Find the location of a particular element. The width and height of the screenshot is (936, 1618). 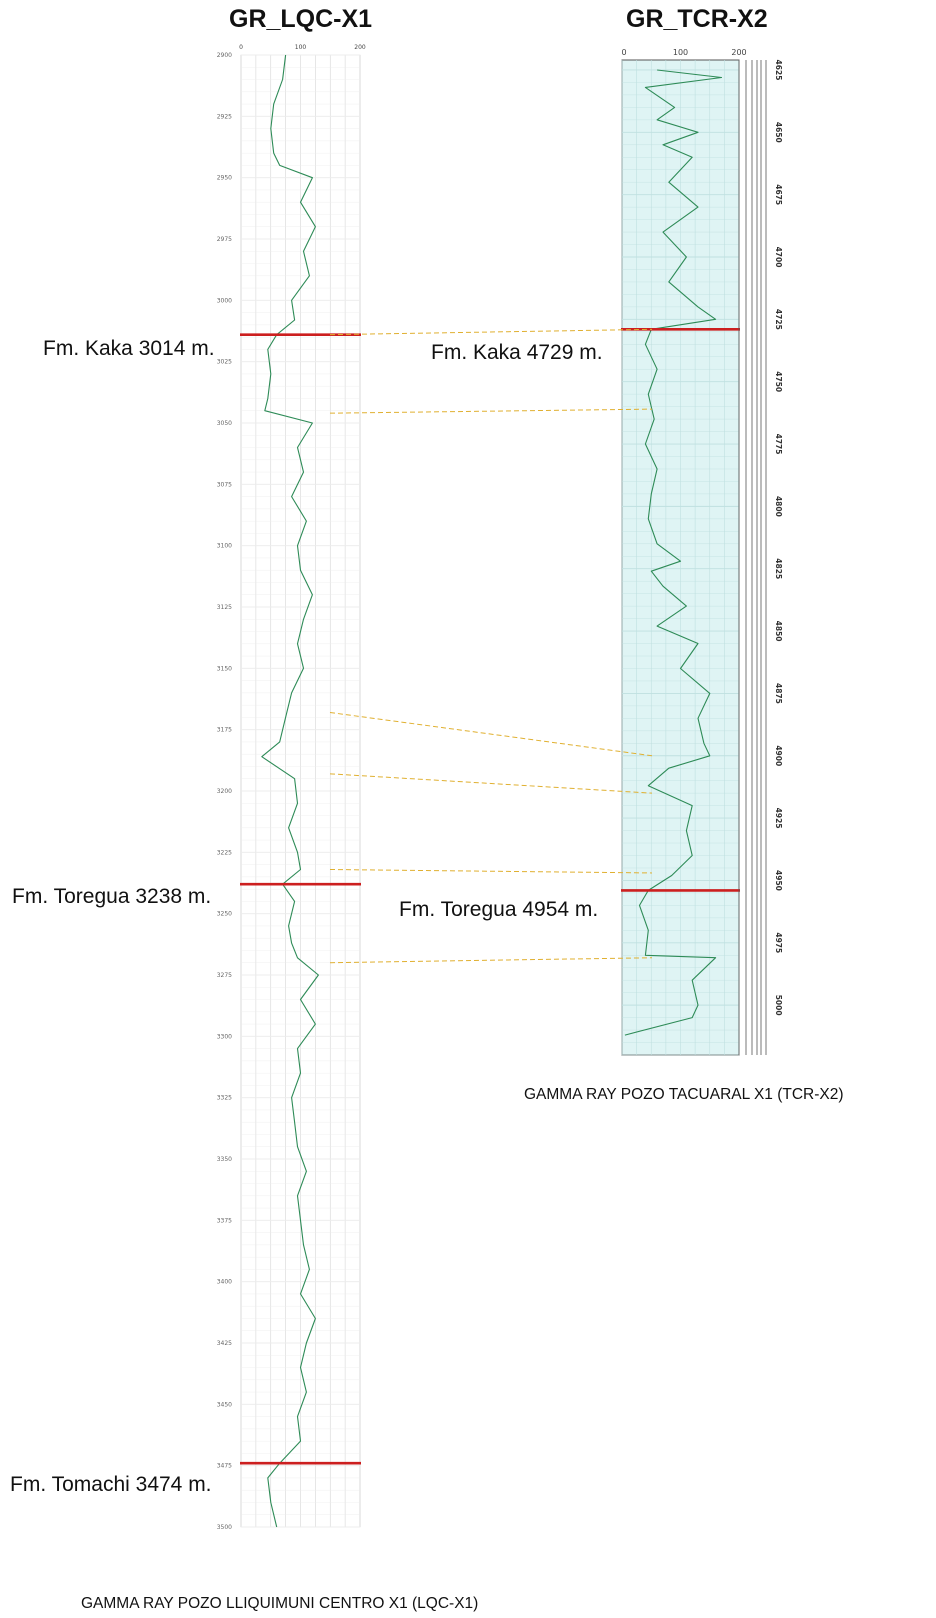

right-depth-tick-label: 5000 is located at coordinates (778, 1005).